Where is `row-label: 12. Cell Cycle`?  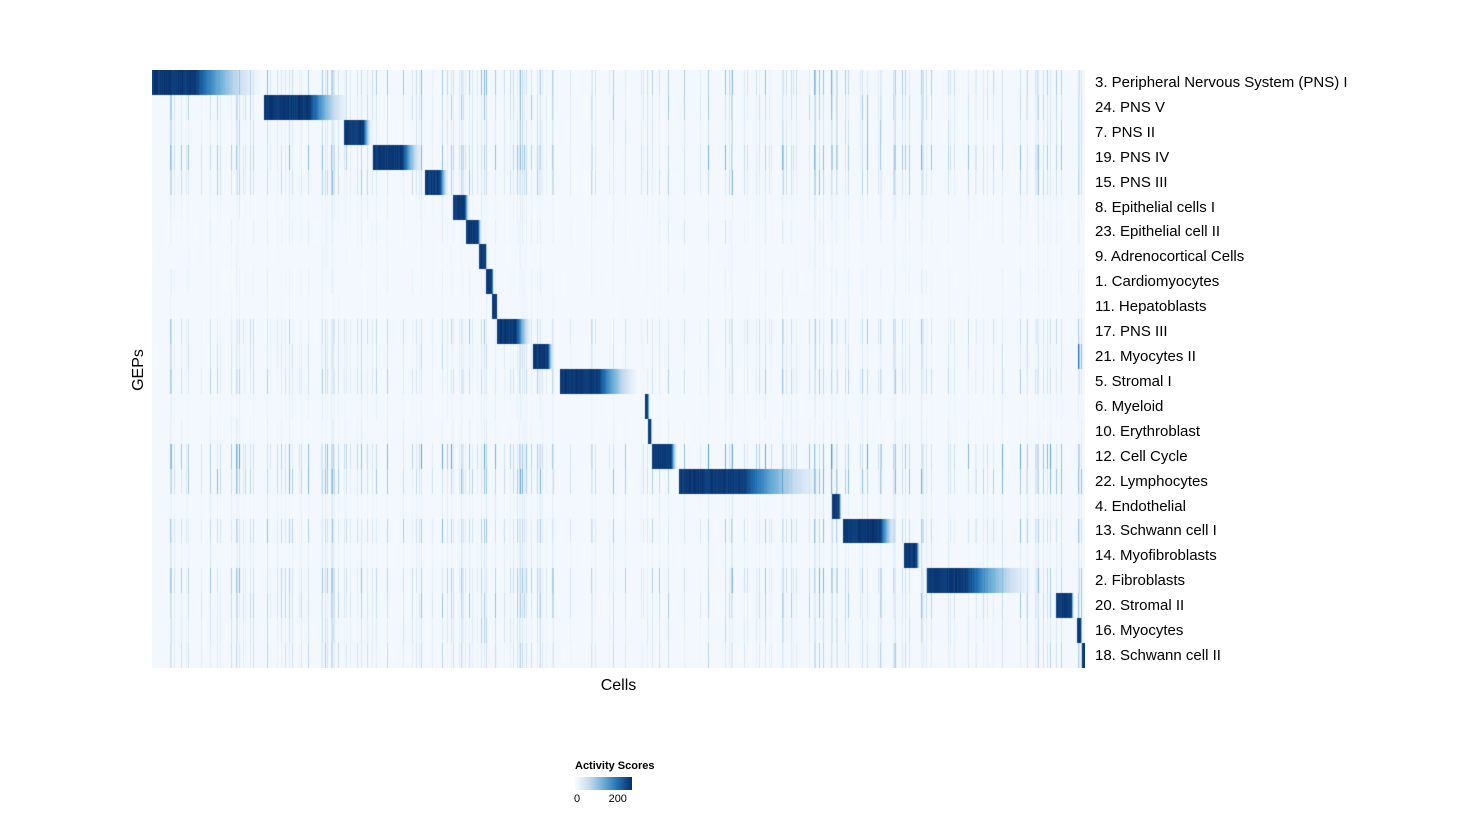 row-label: 12. Cell Cycle is located at coordinates (1141, 456).